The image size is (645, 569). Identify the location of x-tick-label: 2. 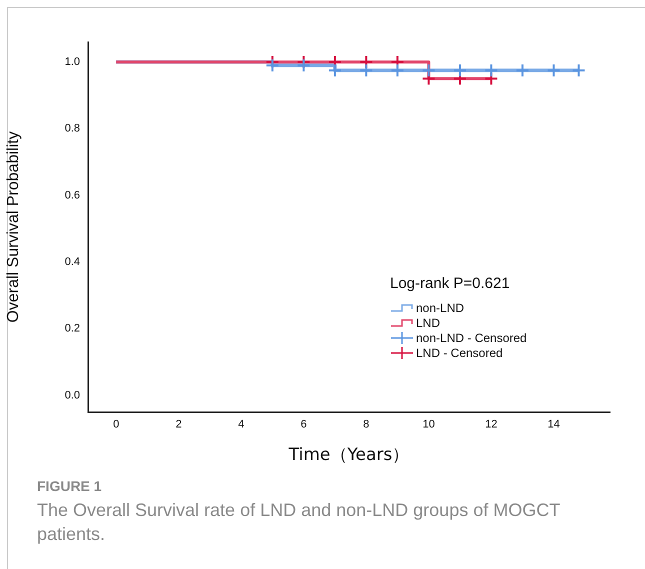
(179, 424).